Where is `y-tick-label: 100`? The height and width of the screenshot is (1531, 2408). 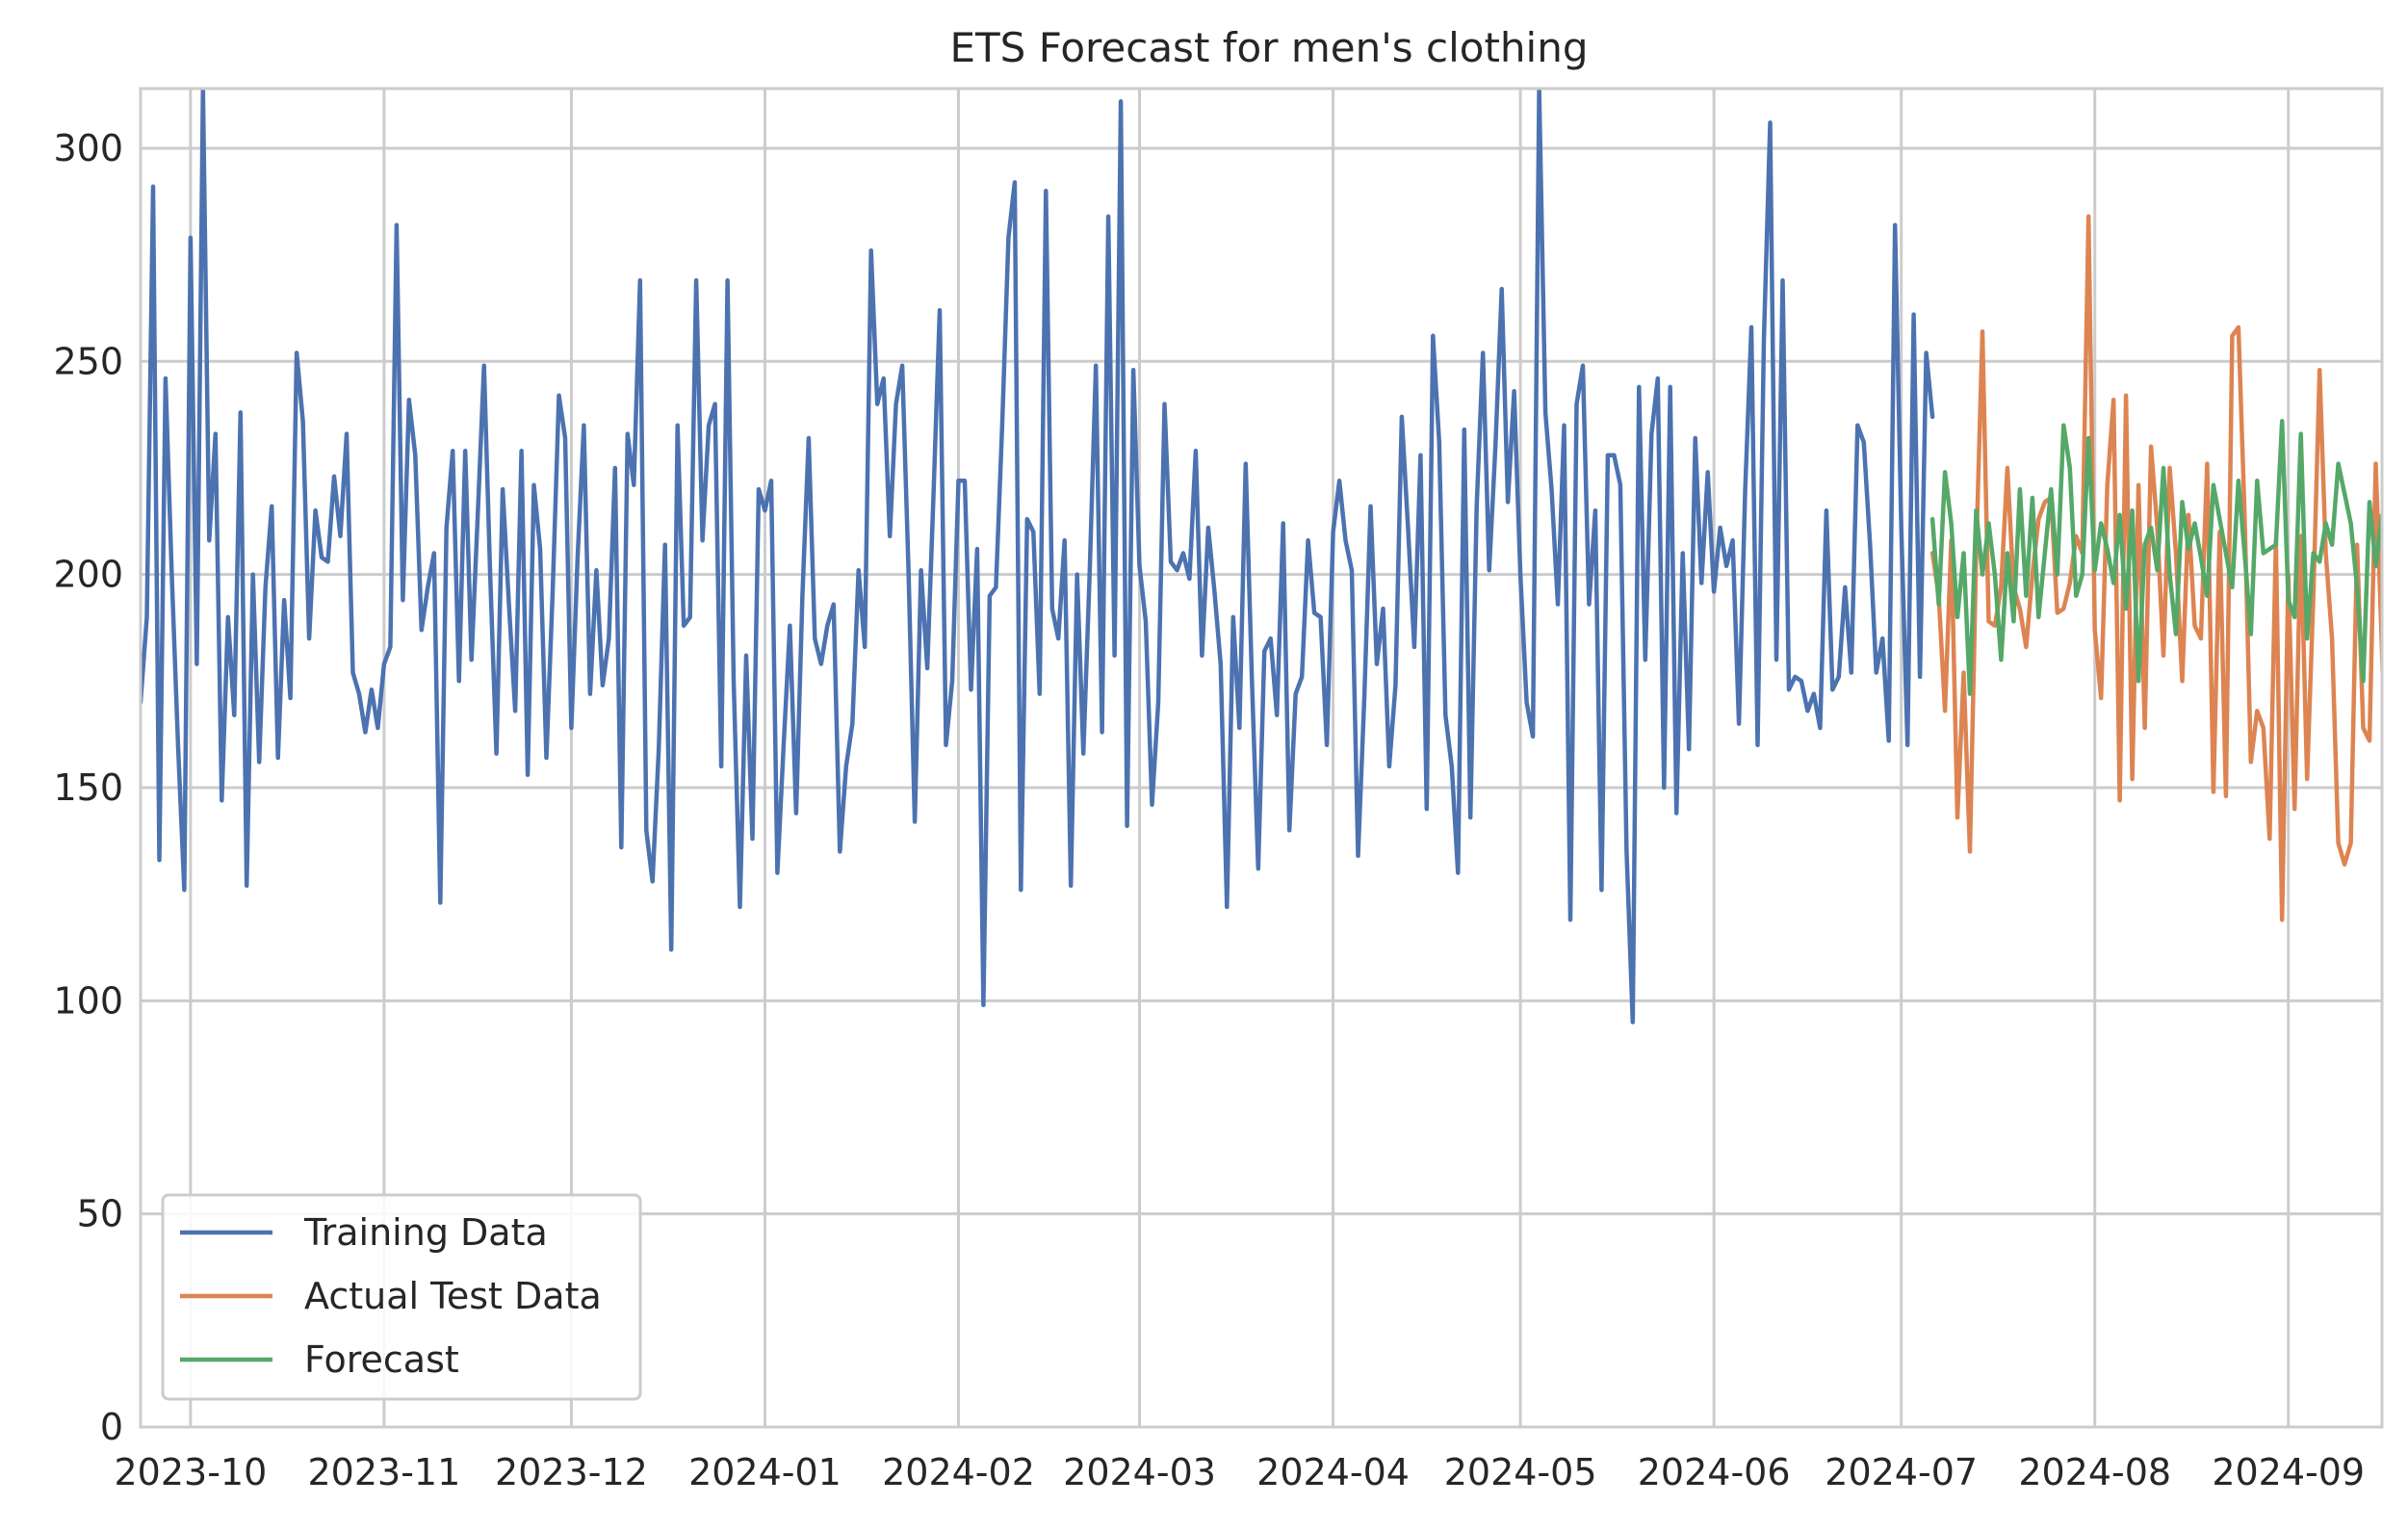
y-tick-label: 100 is located at coordinates (88, 1000).